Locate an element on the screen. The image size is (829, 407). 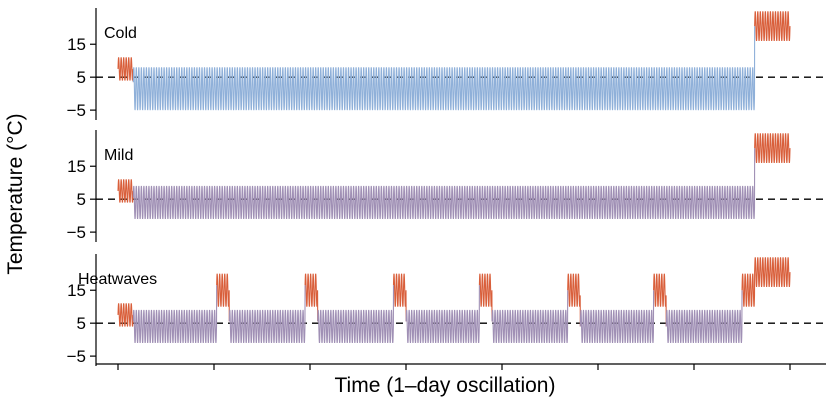
panel-label: Mild is located at coordinates (118, 155).